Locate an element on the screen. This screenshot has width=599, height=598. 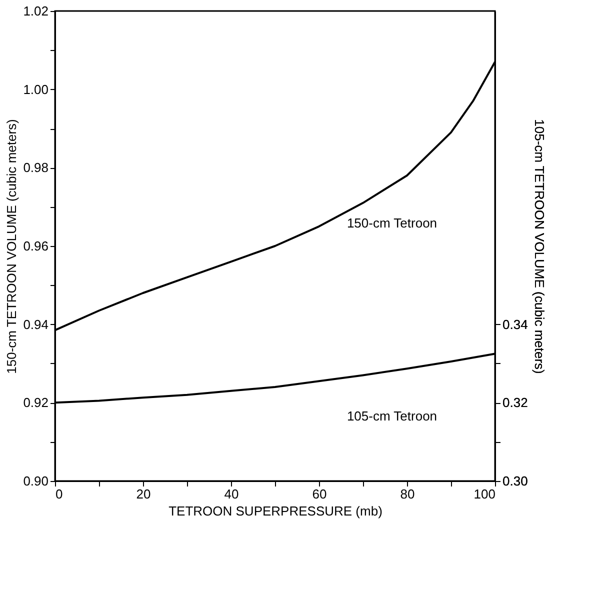
annotation: 150-cm Tetroon is located at coordinates (392, 223).